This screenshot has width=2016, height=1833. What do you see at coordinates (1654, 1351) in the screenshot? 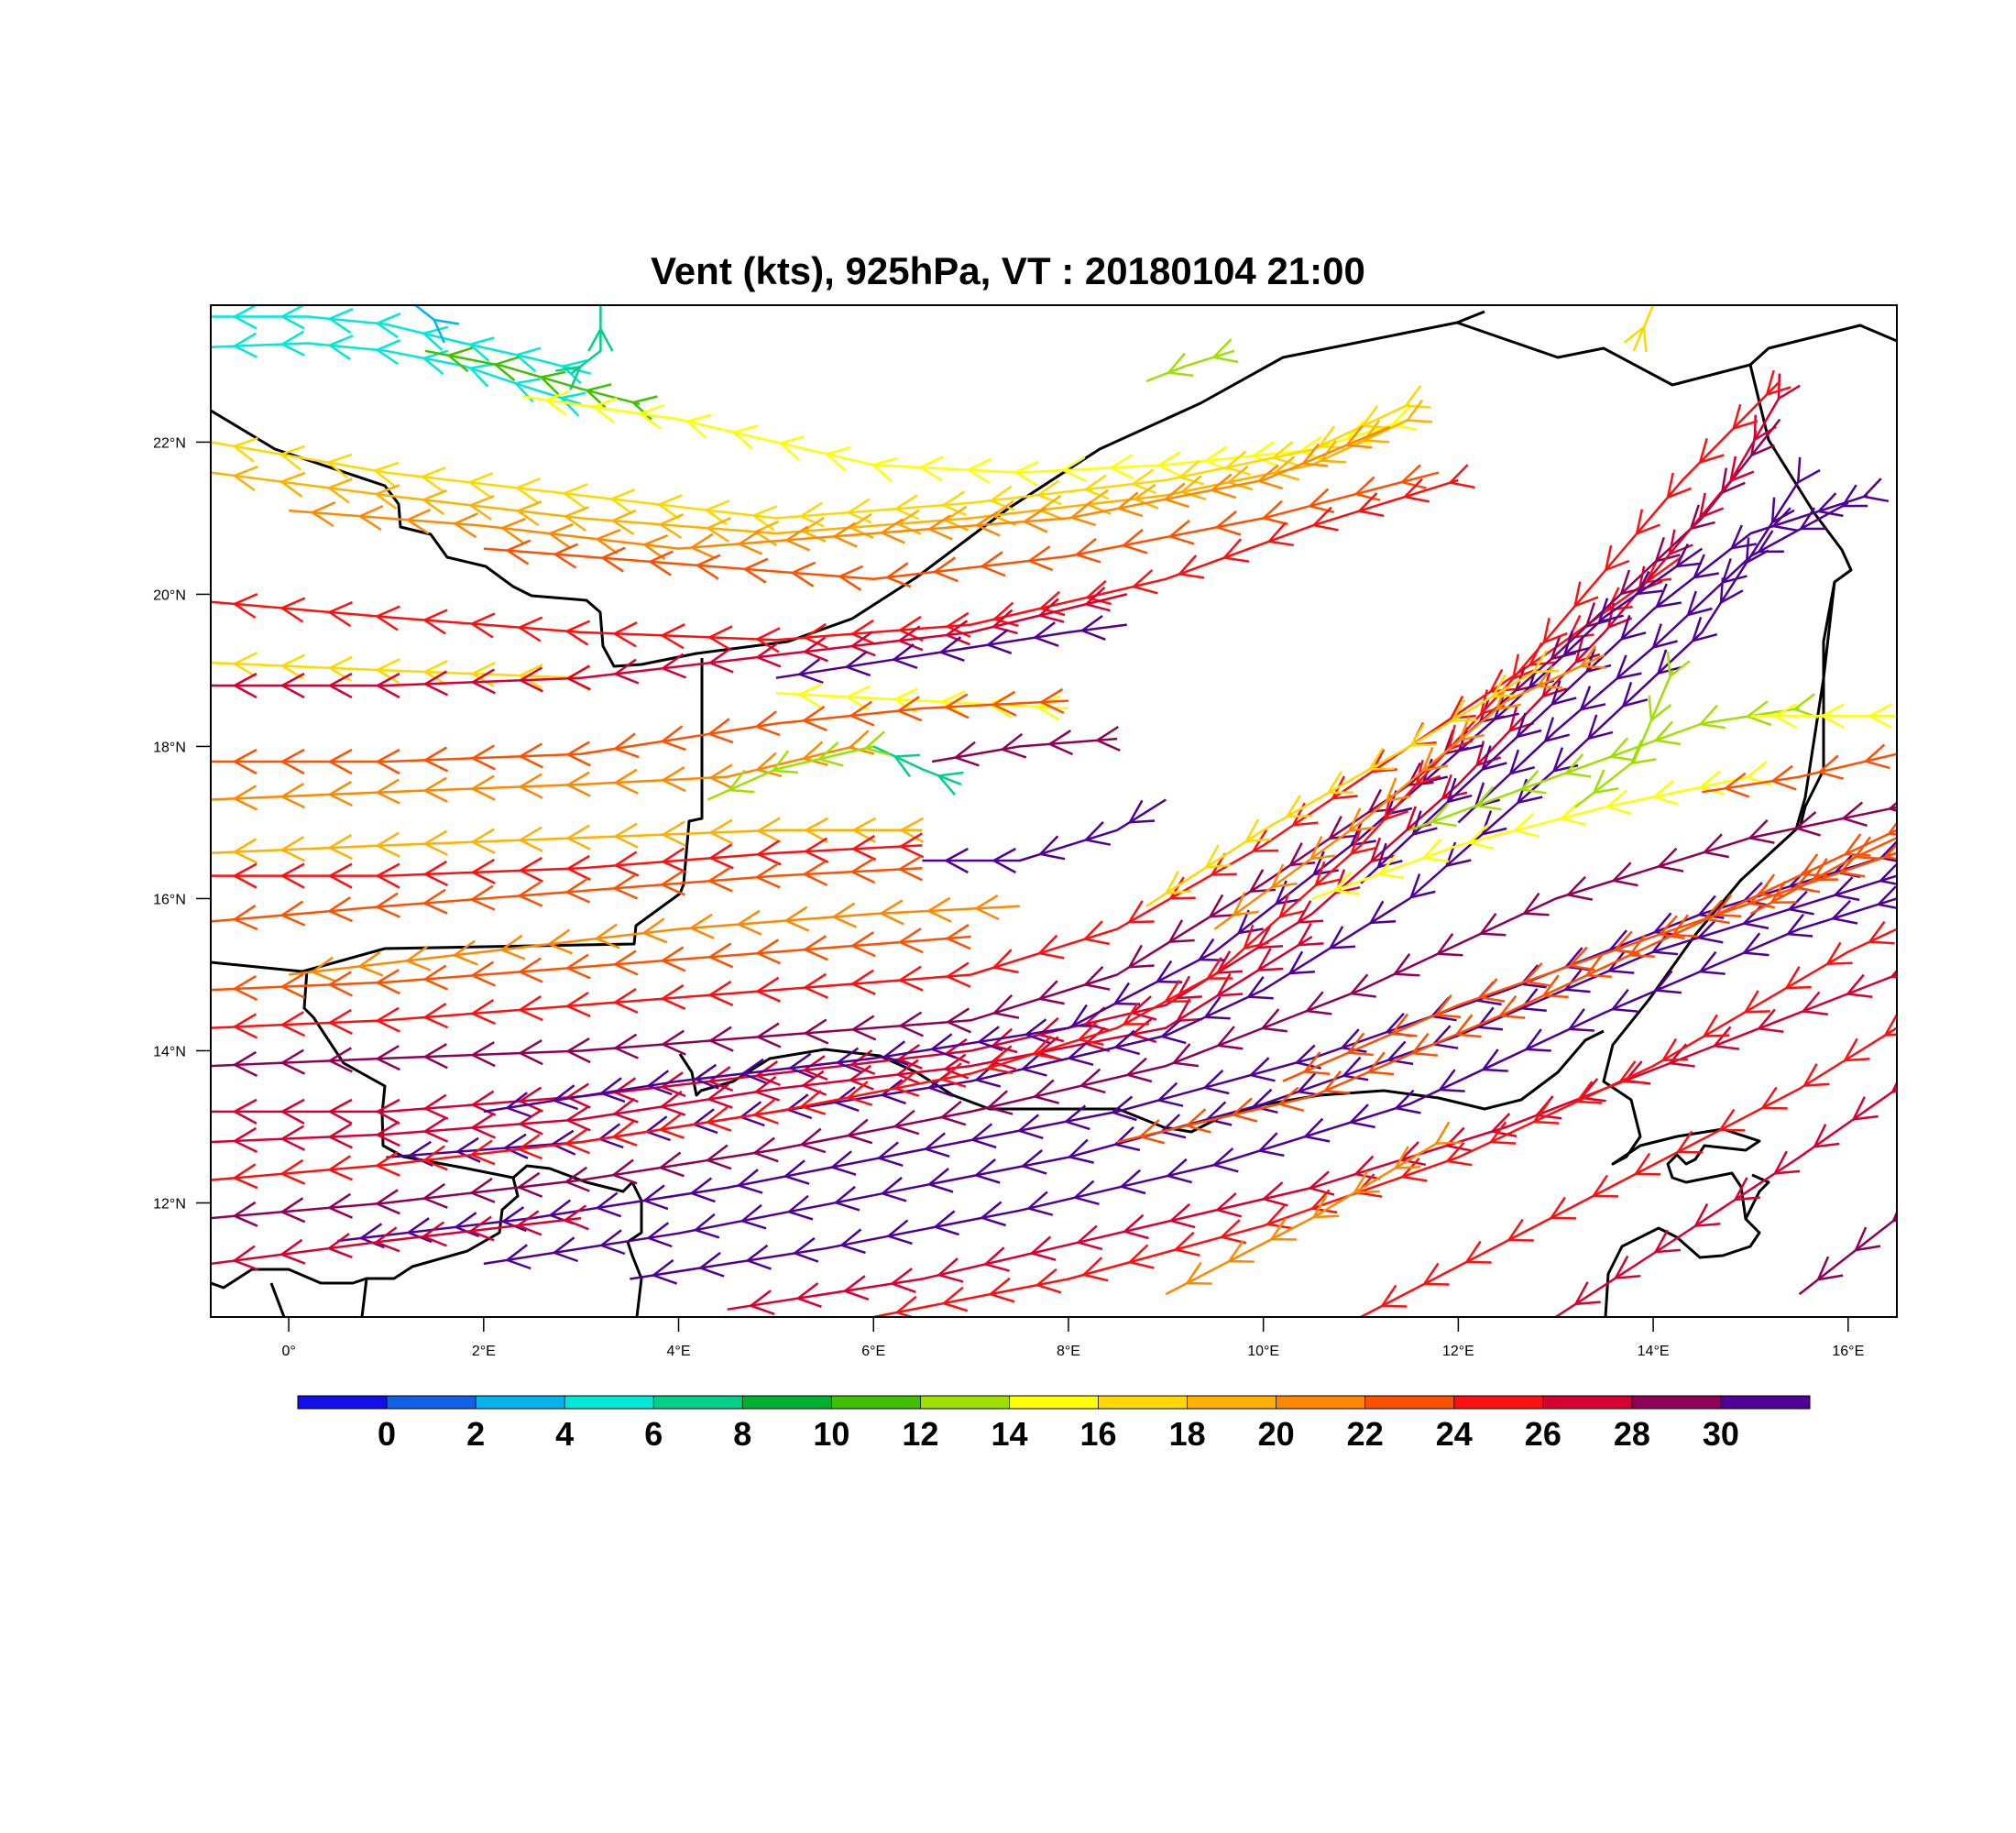
I see `x-tick-label: 14°E` at bounding box center [1654, 1351].